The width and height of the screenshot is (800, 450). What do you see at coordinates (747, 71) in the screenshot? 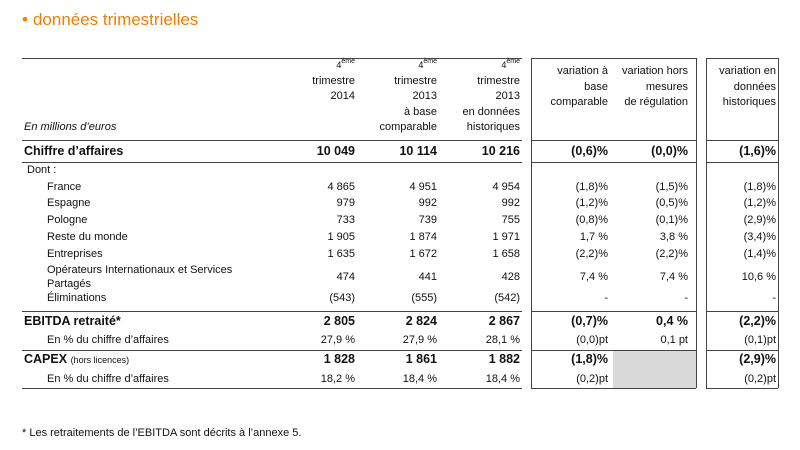
I see `header-line: variation en` at bounding box center [747, 71].